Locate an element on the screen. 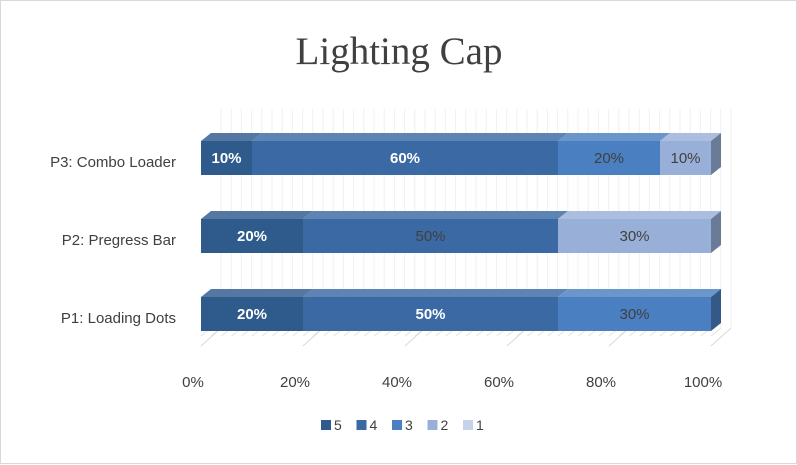  category-label: P2: Pregress Bar is located at coordinates (119, 240).